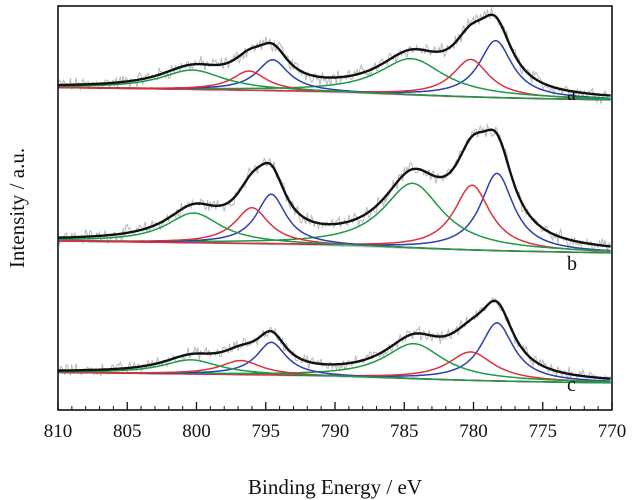 This screenshot has height=500, width=632. I want to click on x-tick-label: 780, so click(473, 431).